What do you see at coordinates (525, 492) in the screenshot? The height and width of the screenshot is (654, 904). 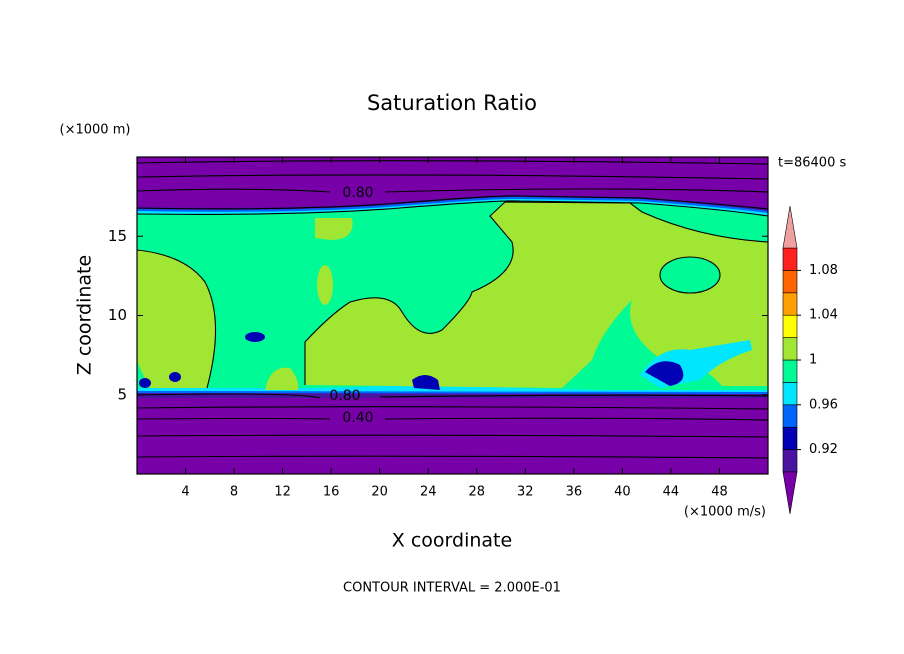 I see `x-tick-label: 32` at bounding box center [525, 492].